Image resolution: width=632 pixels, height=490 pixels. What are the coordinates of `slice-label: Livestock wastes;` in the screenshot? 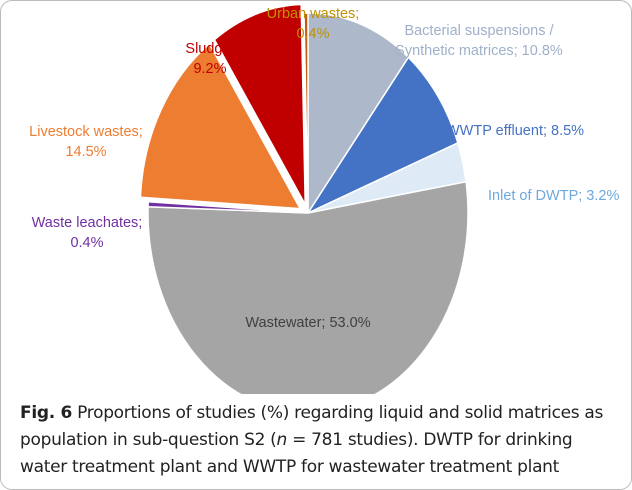 It's located at (86, 132).